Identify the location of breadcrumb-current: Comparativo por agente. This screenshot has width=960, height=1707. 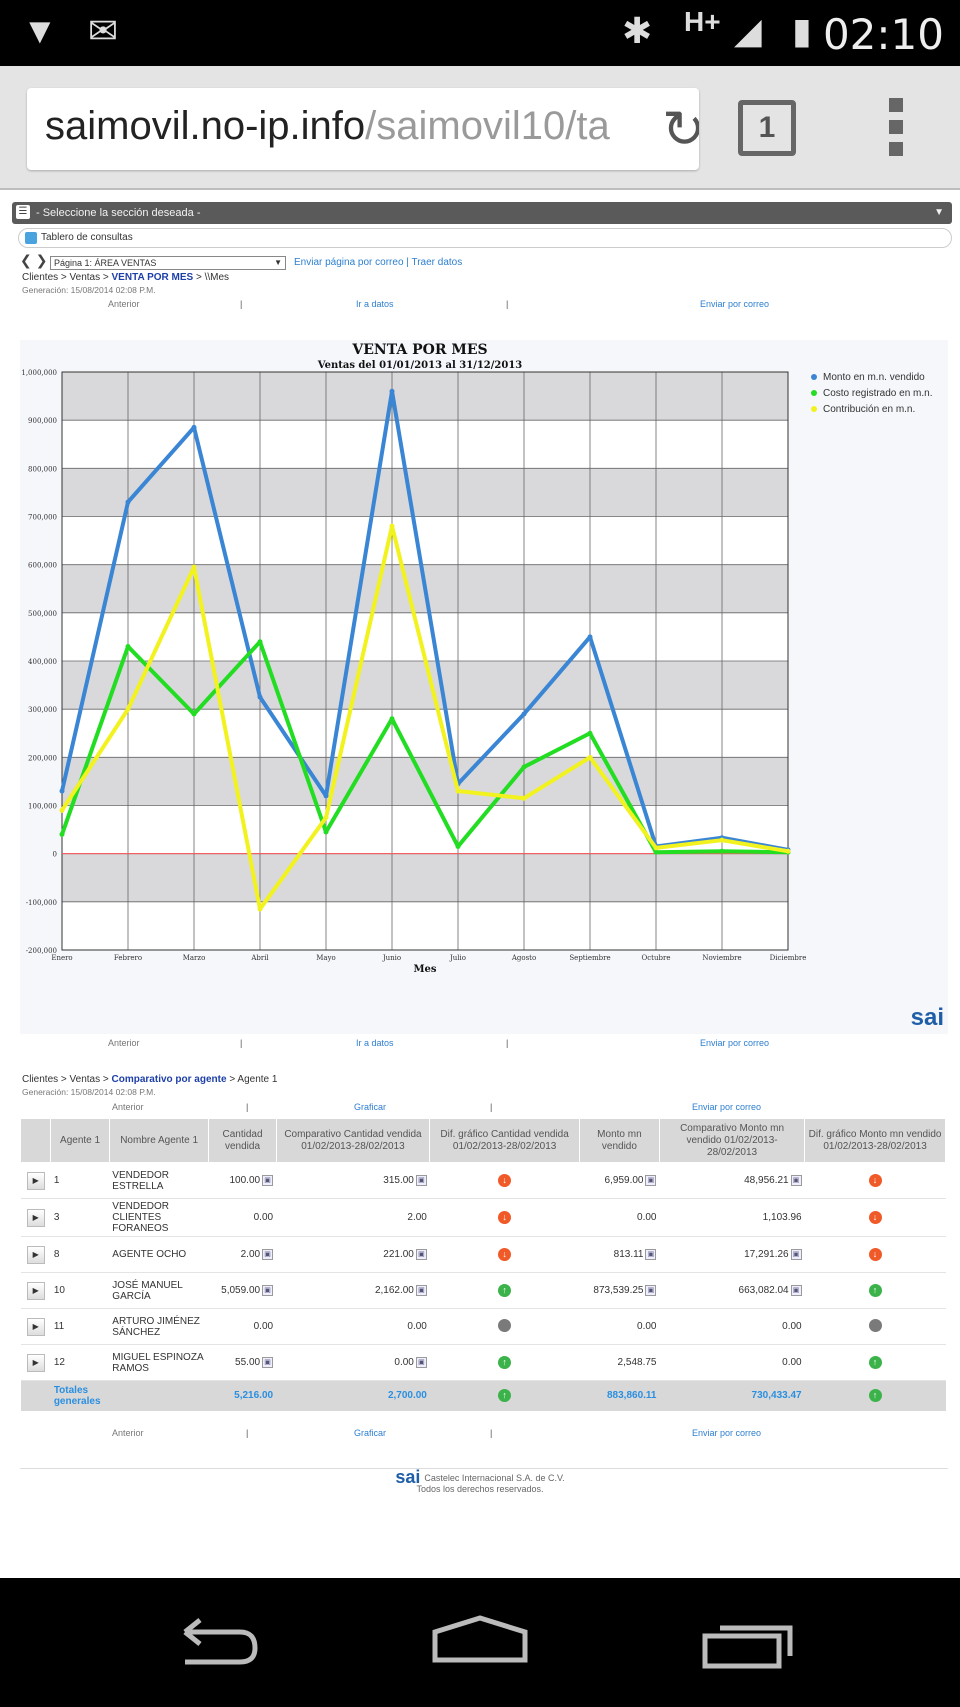
(169, 1079).